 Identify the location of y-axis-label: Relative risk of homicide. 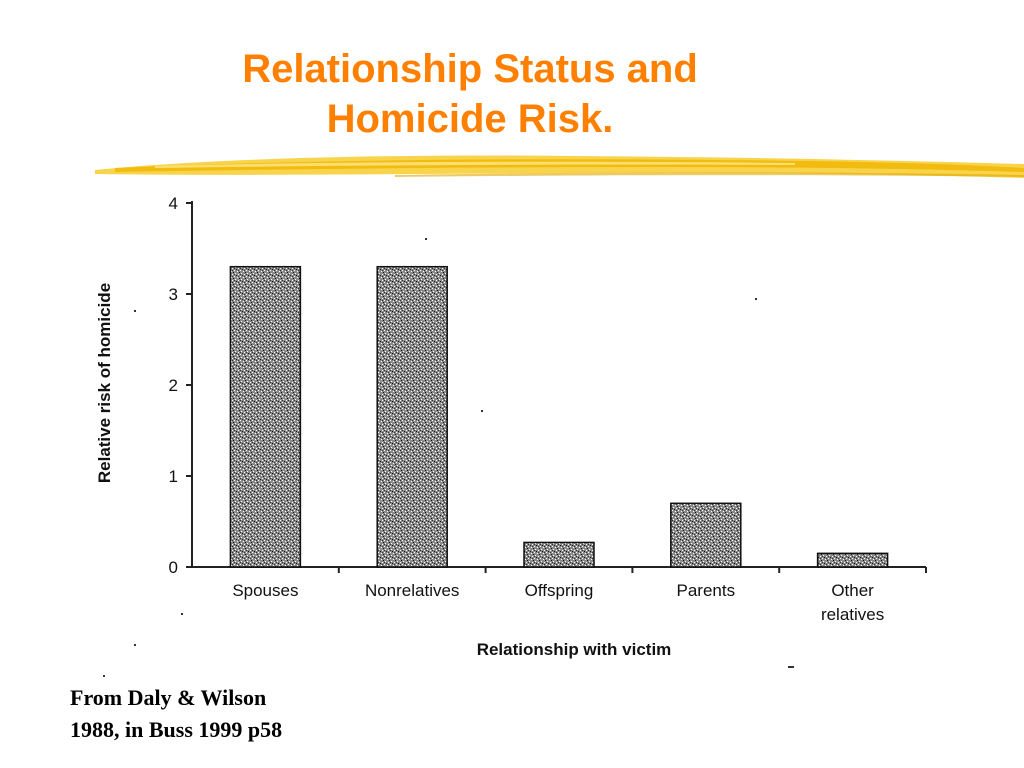
(104, 383).